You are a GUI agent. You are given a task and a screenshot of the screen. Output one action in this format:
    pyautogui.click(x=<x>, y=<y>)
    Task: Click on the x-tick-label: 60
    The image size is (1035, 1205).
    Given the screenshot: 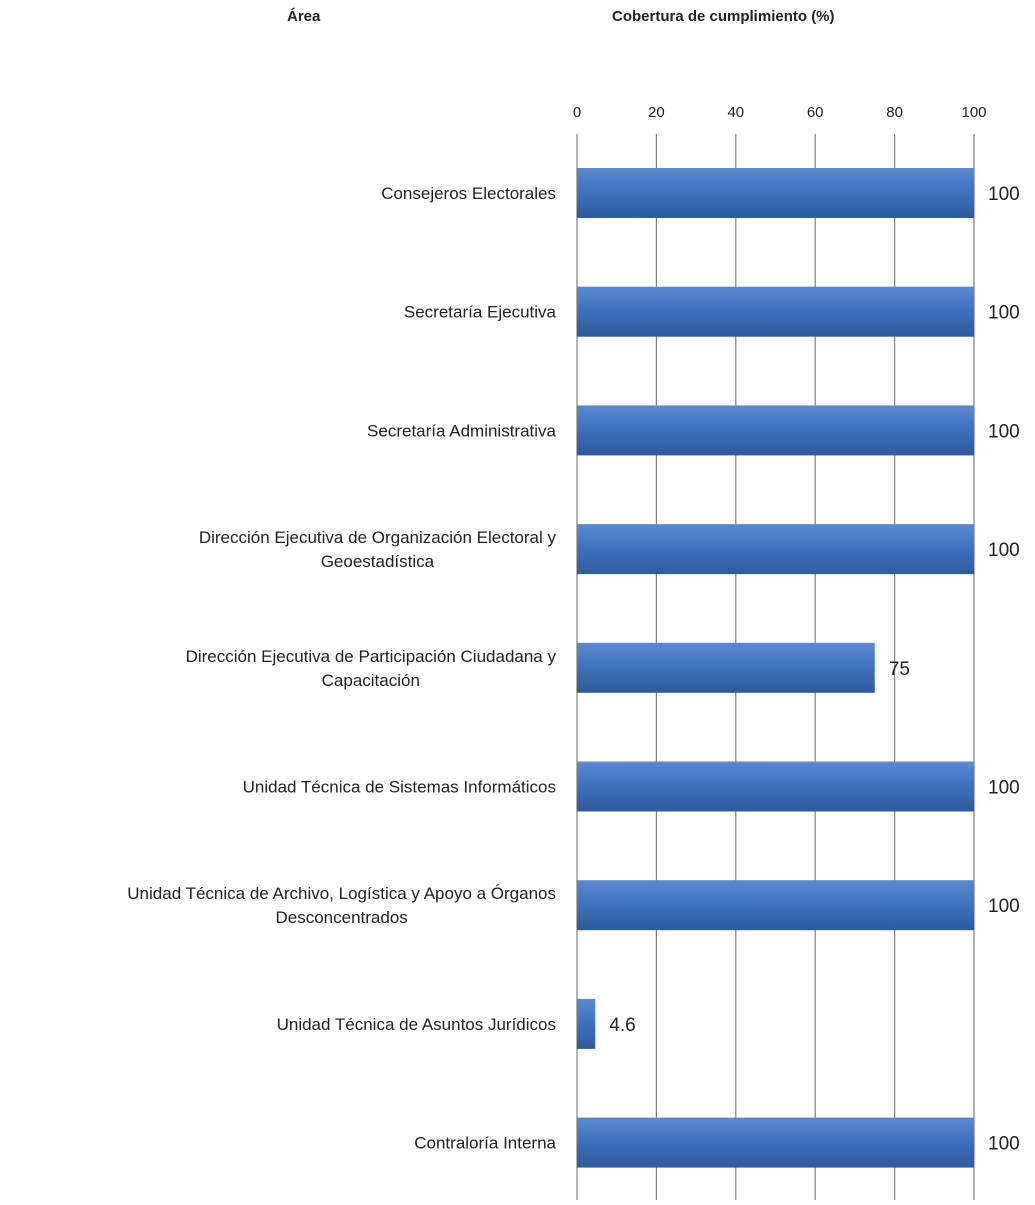 What is the action you would take?
    pyautogui.click(x=815, y=112)
    